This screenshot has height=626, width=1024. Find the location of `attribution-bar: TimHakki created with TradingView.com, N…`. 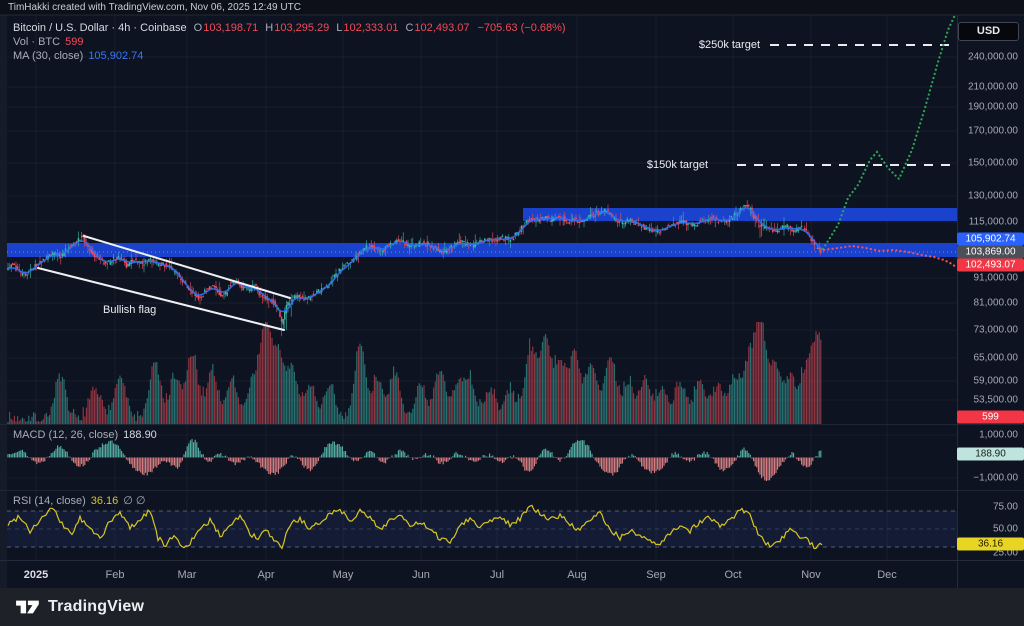

attribution-bar: TimHakki created with TradingView.com, N… is located at coordinates (512, 7).